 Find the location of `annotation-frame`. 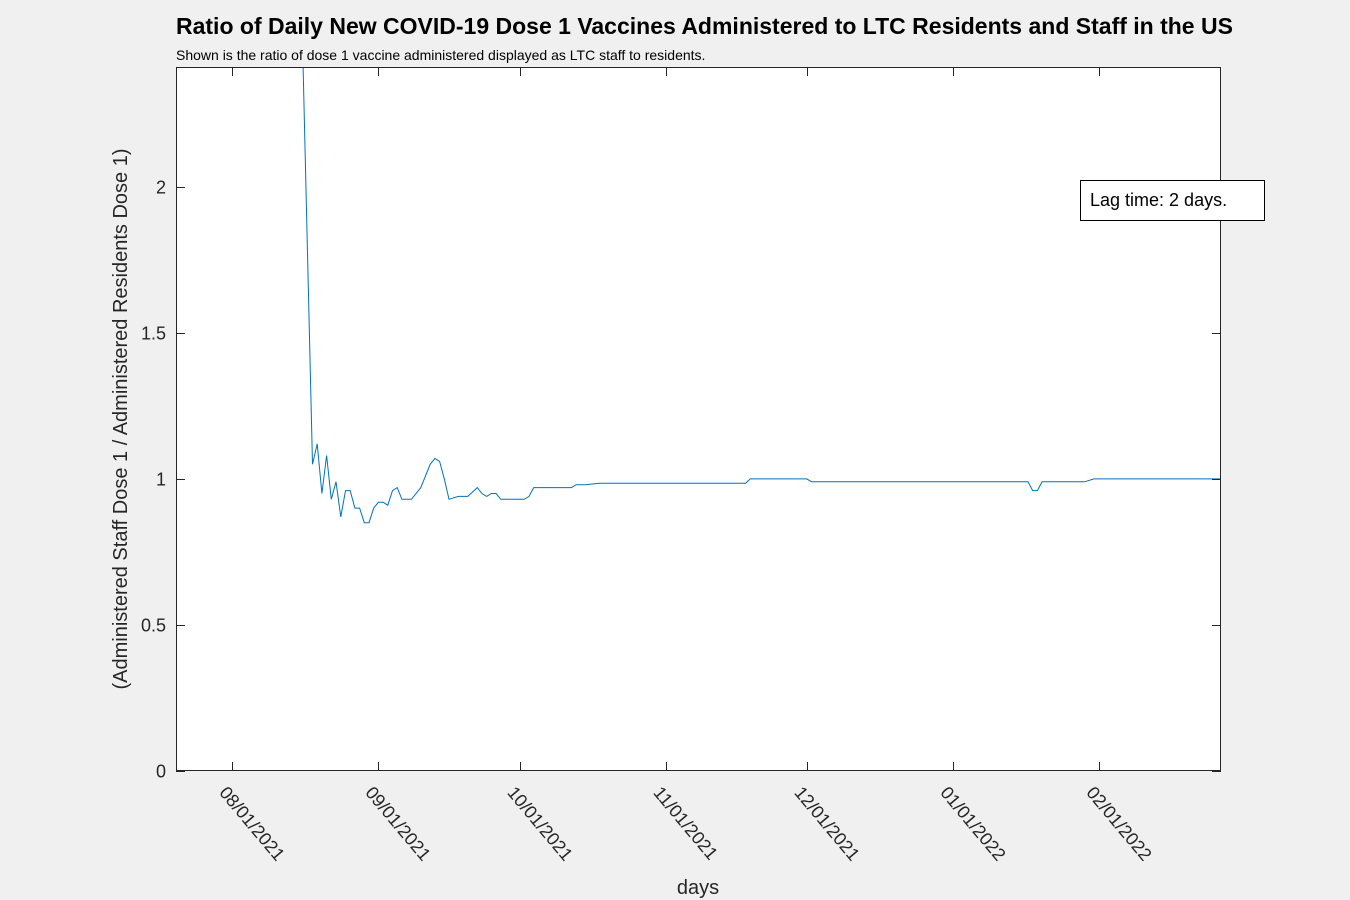

annotation-frame is located at coordinates (1172, 200).